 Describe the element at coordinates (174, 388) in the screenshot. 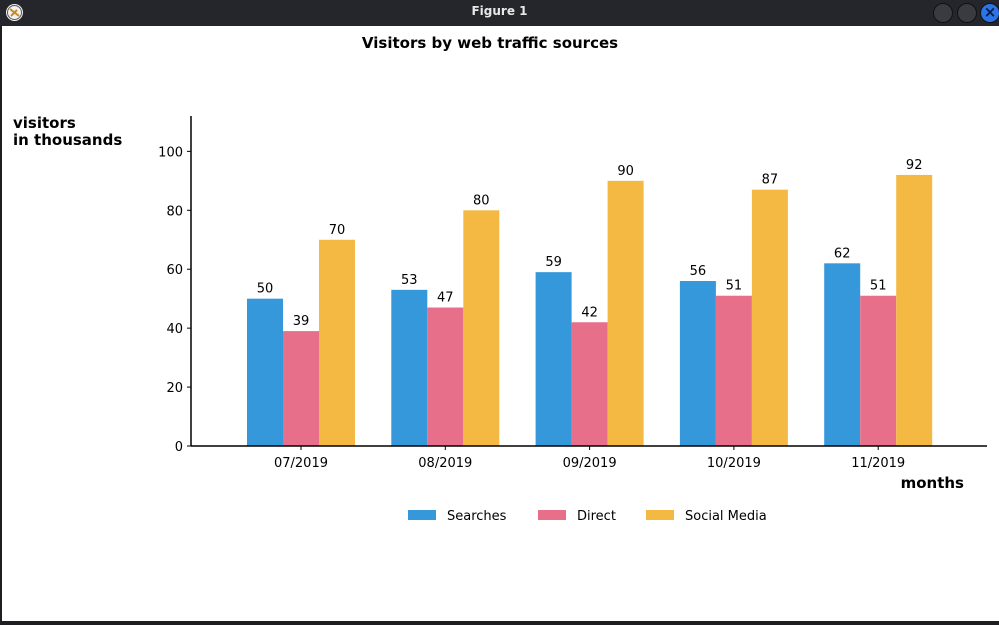

I see `y-tick-label: 20` at that location.